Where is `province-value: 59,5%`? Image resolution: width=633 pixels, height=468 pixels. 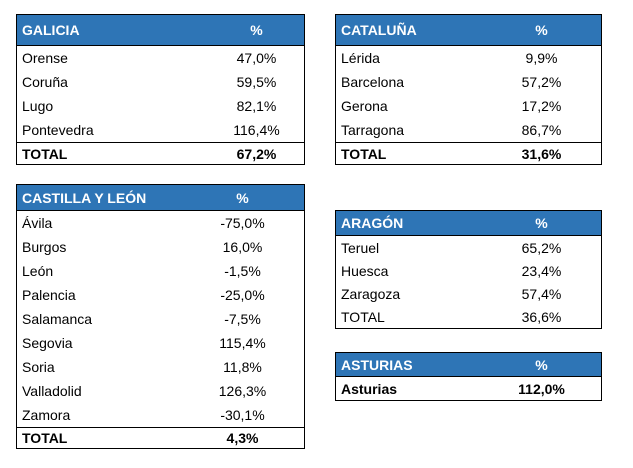 province-value: 59,5% is located at coordinates (256, 82).